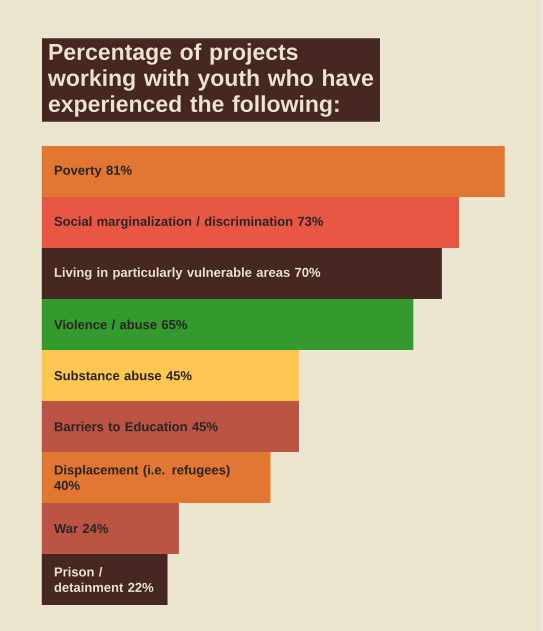 Image resolution: width=543 pixels, height=631 pixels. Describe the element at coordinates (211, 80) in the screenshot. I see `chart-title: Percentage of projects working with youth who have experienced the following:` at that location.